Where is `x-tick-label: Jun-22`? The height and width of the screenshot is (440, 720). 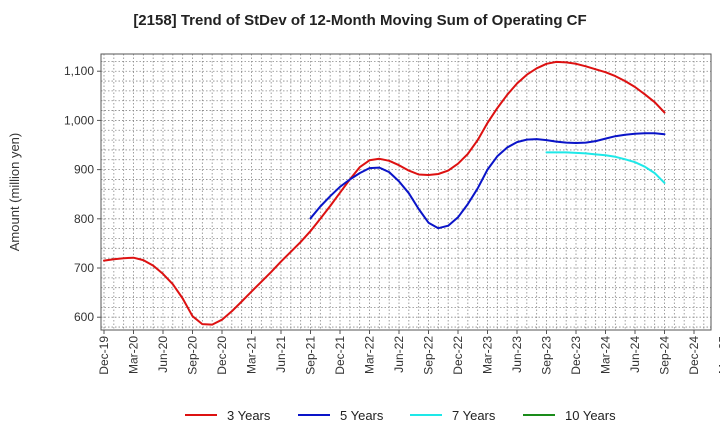
x-tick-label: Jun-22 is located at coordinates (399, 354).